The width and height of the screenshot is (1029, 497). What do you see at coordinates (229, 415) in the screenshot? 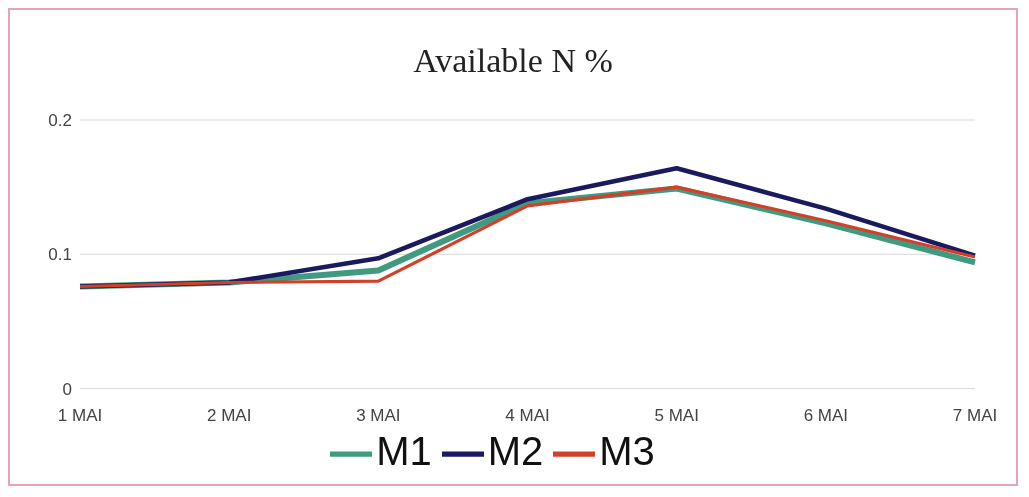
I see `x-tick-label: 2 MAI` at bounding box center [229, 415].